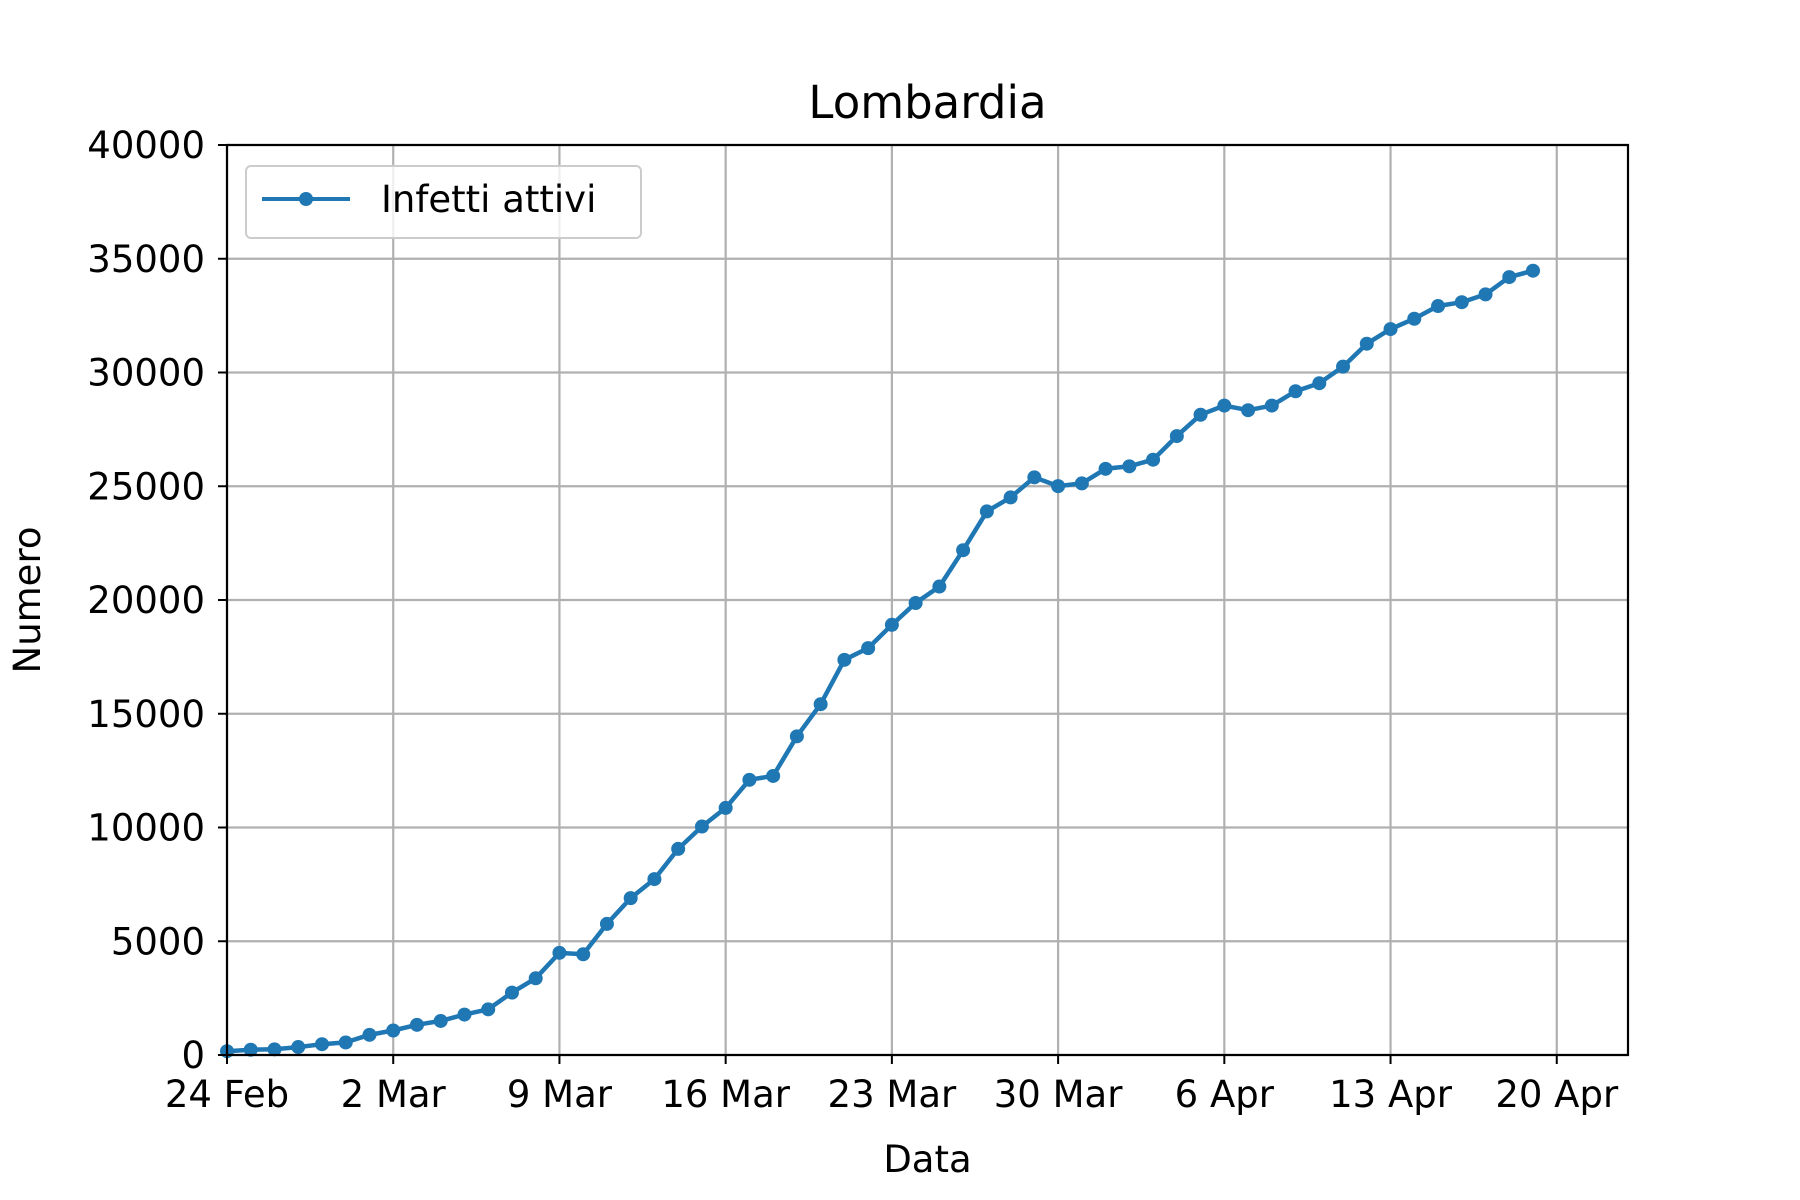 This screenshot has height=1200, width=1800. Describe the element at coordinates (927, 1159) in the screenshot. I see `x-axis-label: Data` at that location.